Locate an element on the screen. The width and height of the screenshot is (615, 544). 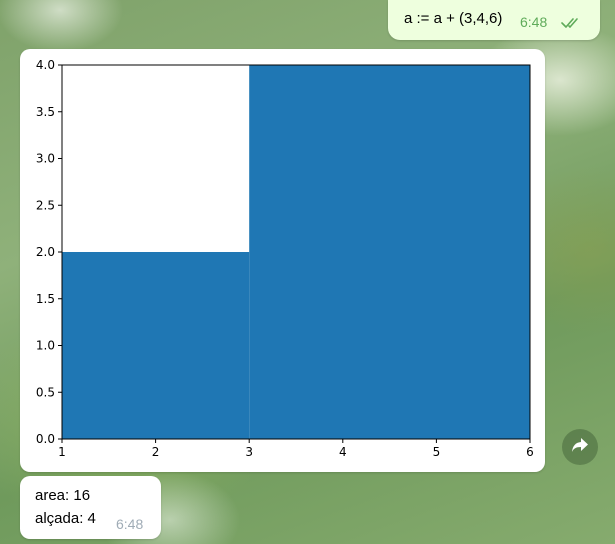
message-line-height: alçada: 4 is located at coordinates (65, 518).